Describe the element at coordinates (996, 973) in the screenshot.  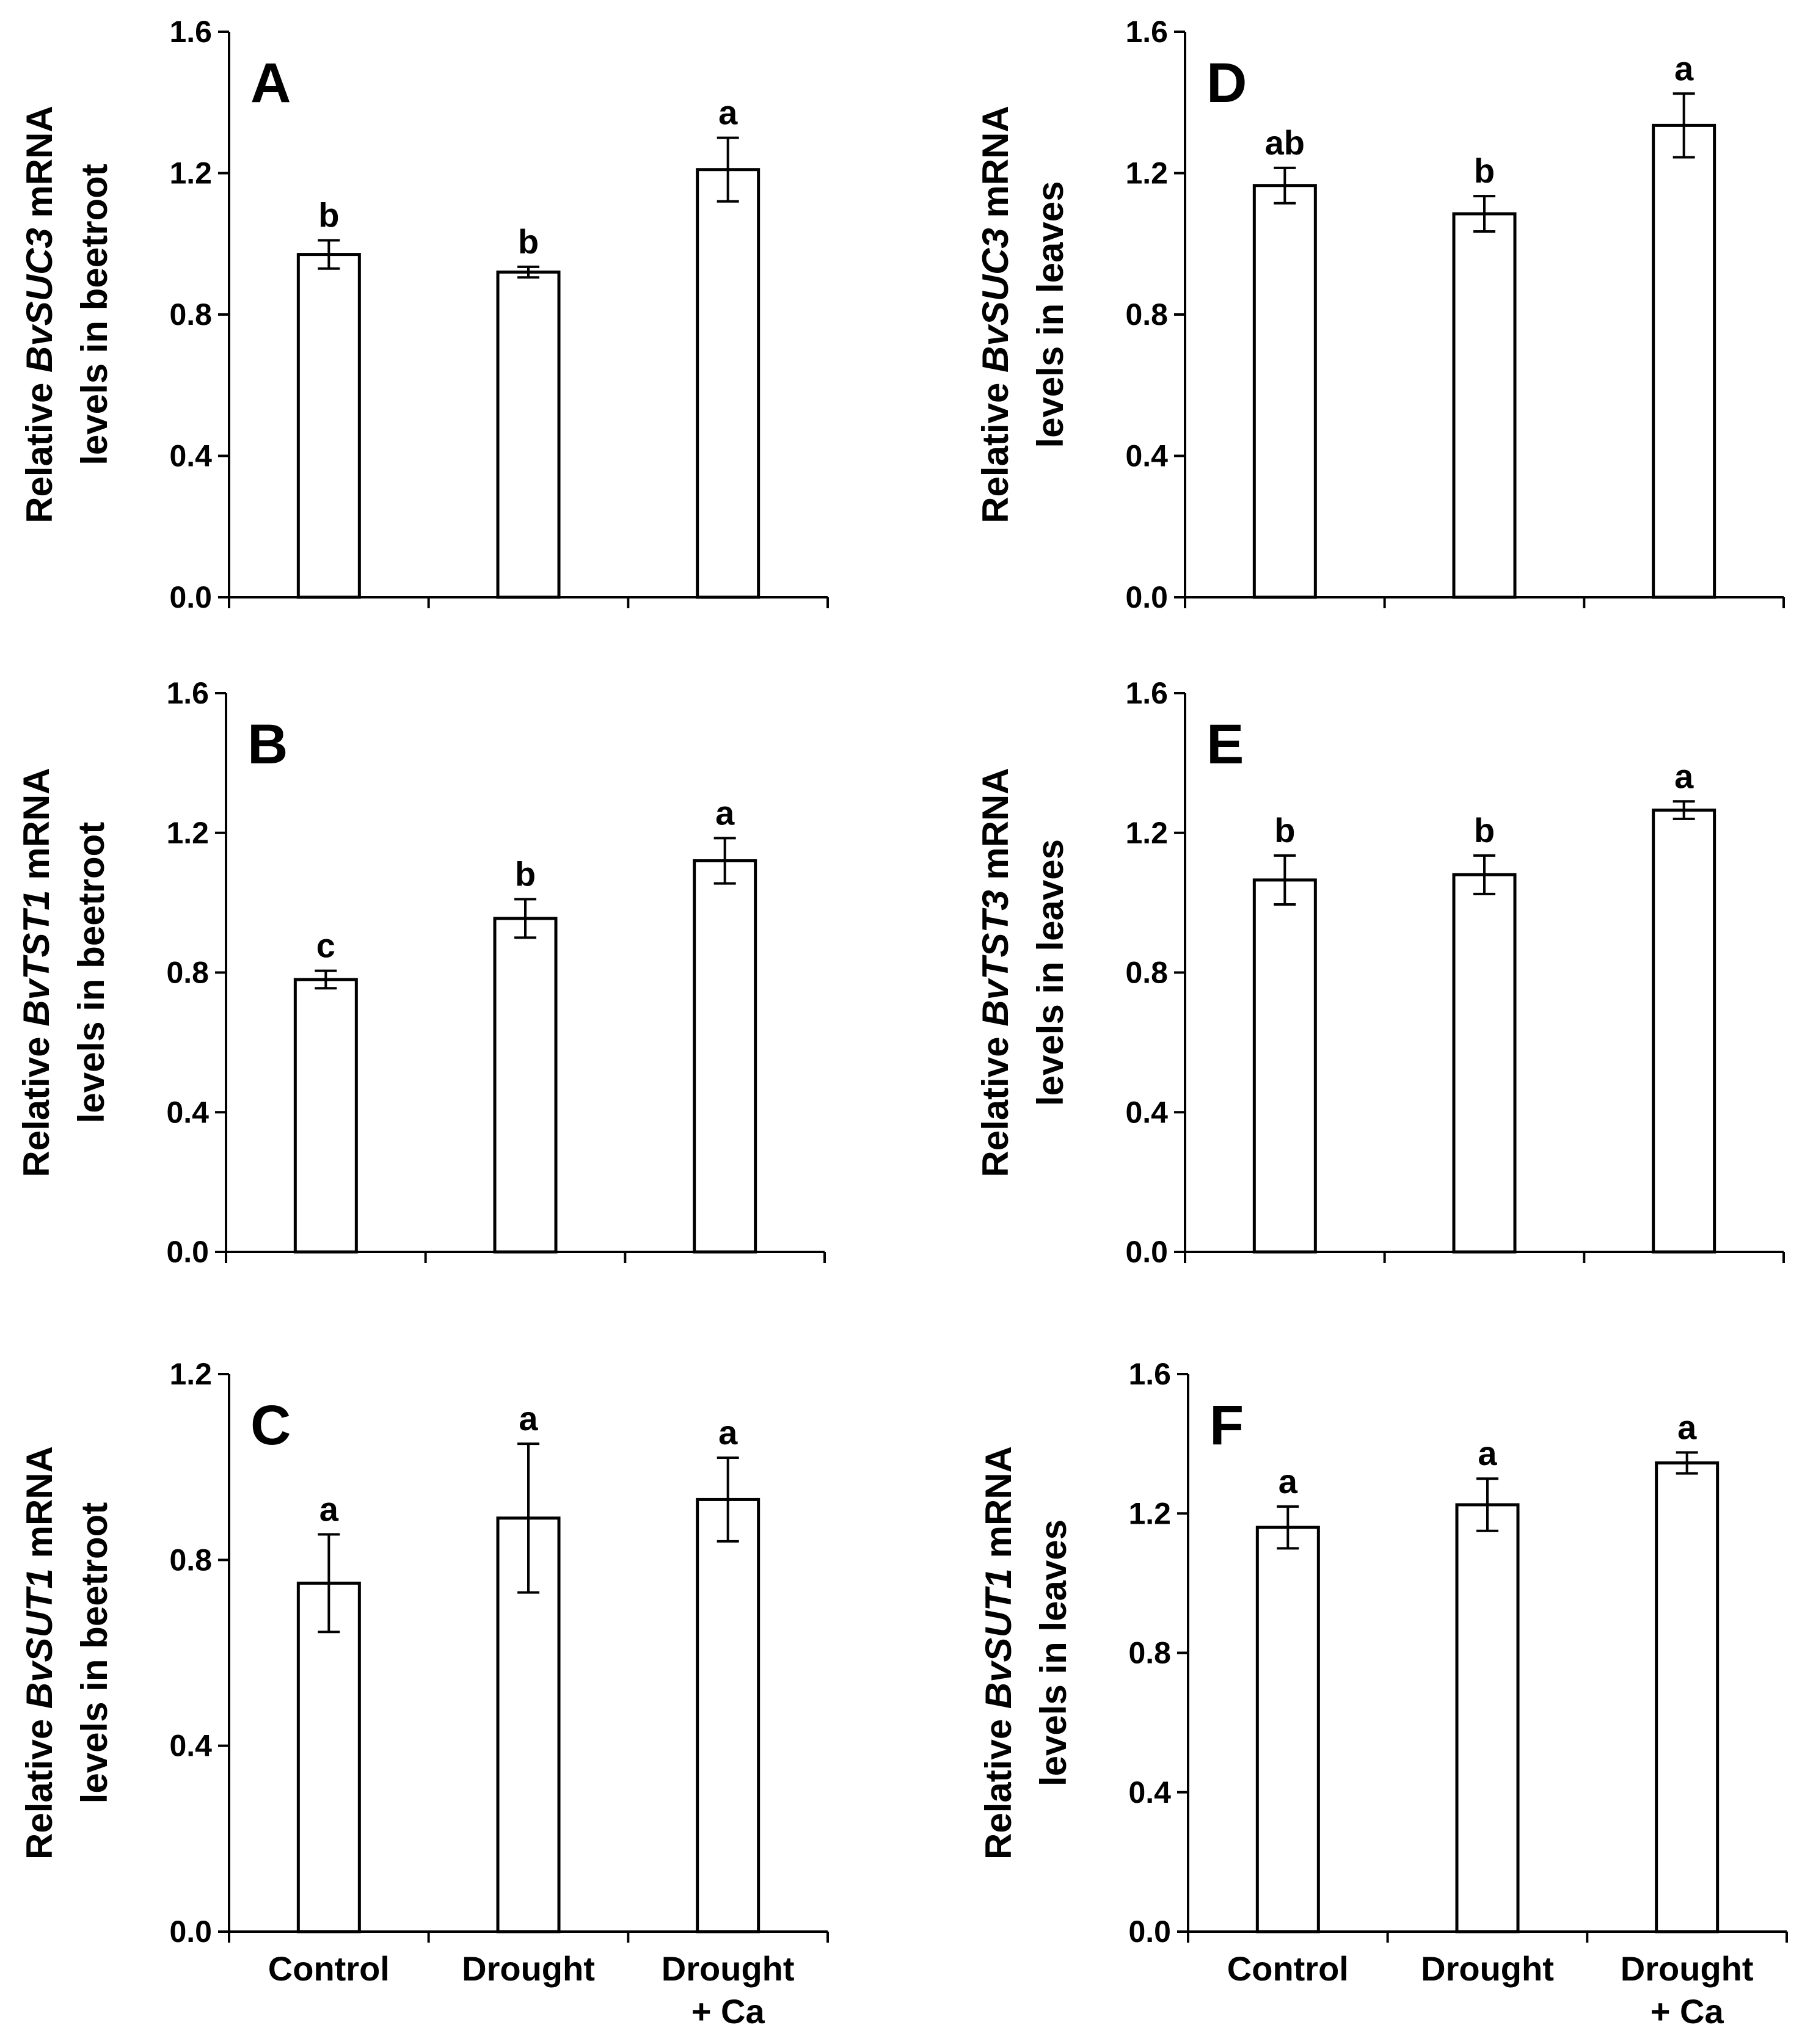
I see `y-axis-title-line1: Relative BvTST3 mRNA` at that location.